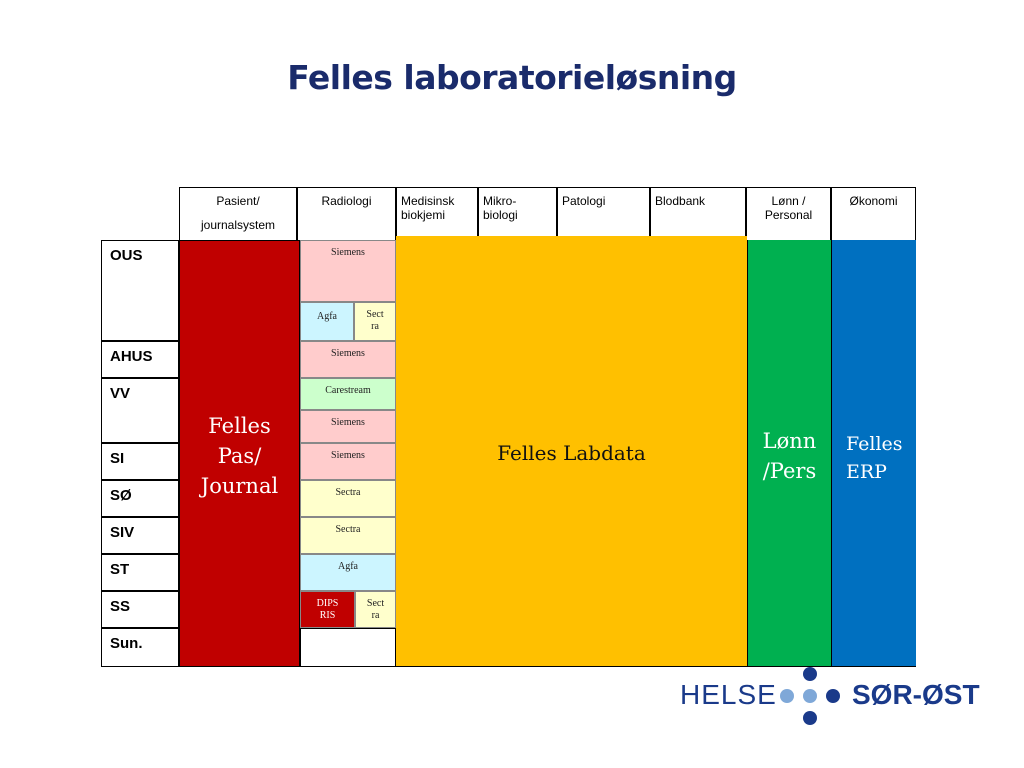 This screenshot has width=1024, height=768. I want to click on radiology-ss-dips-ris: DIPS RIS, so click(327, 609).